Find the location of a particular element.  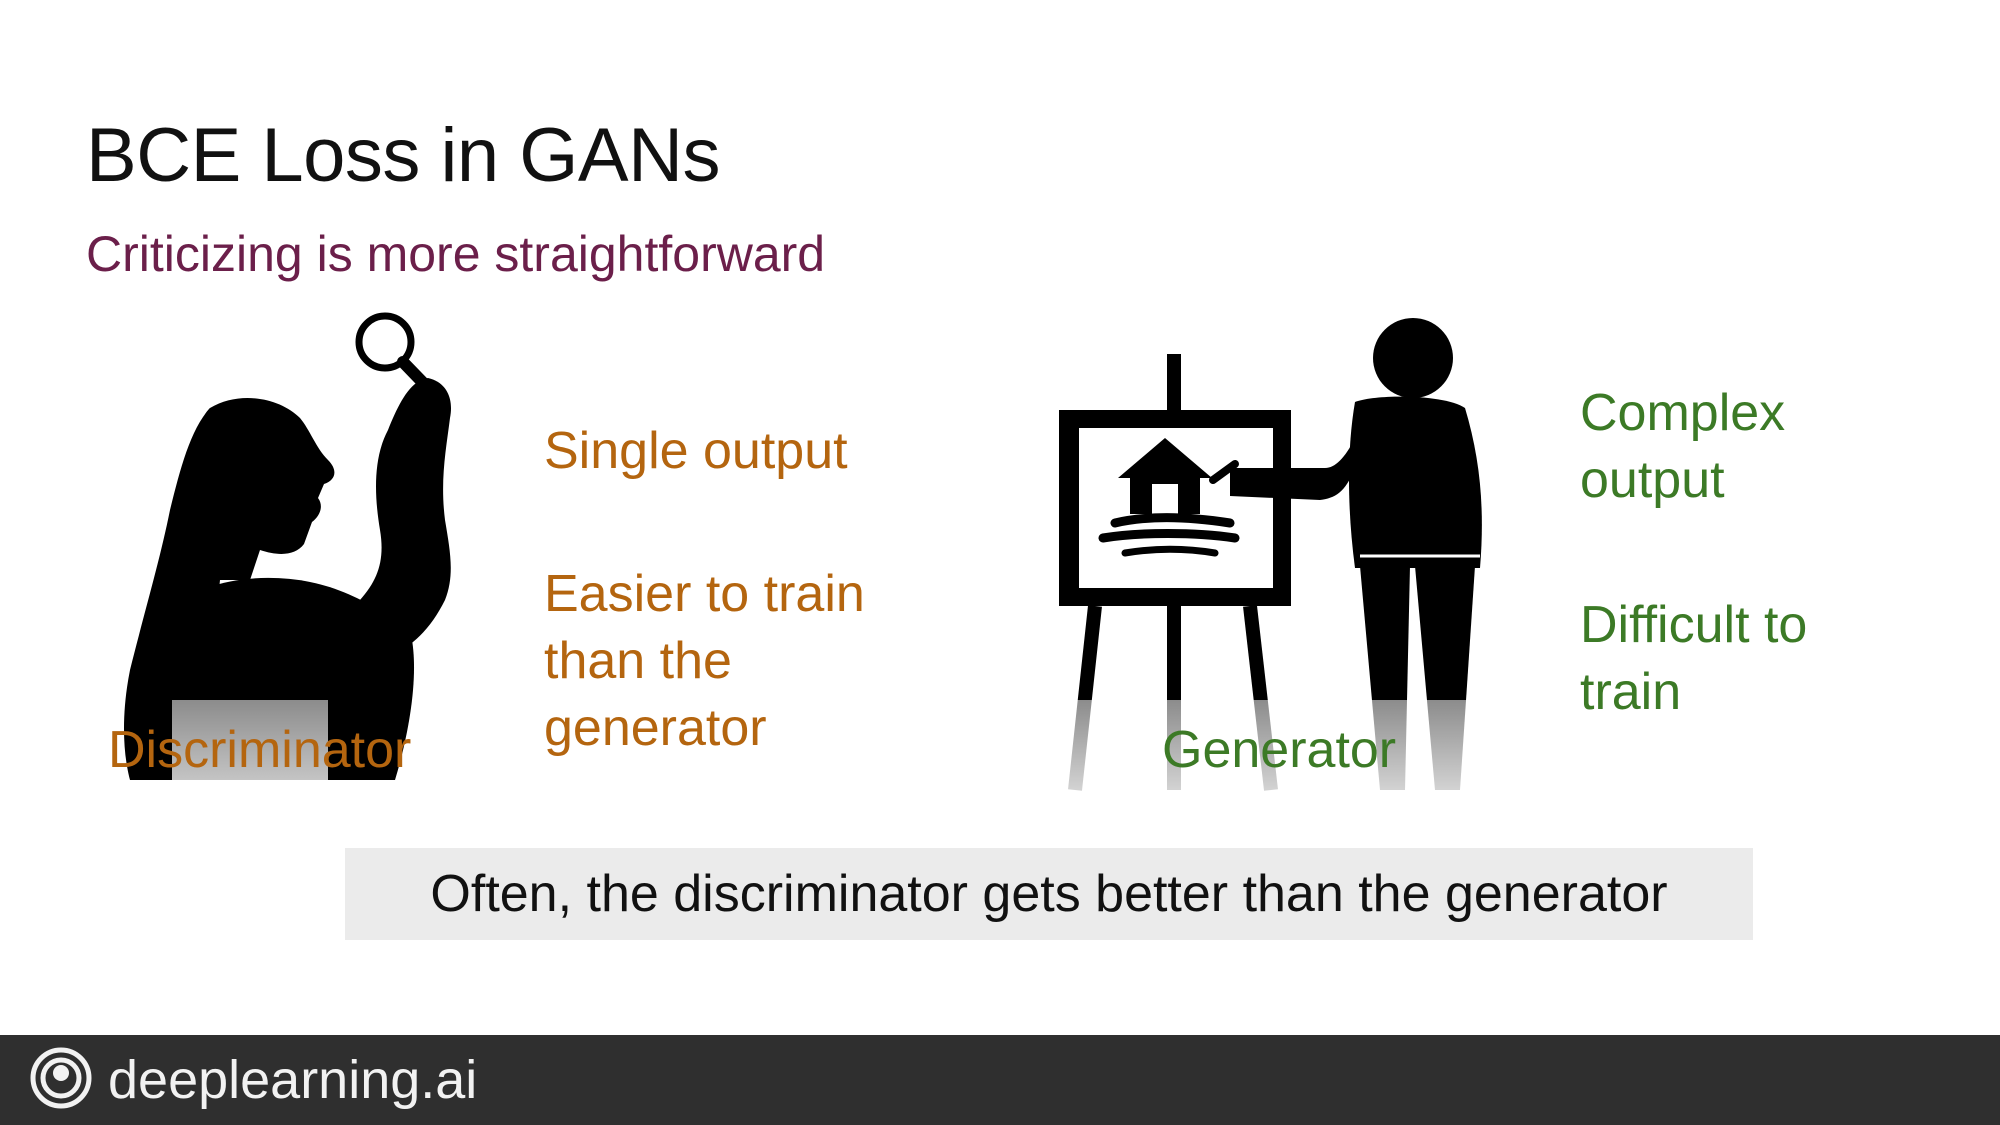

discriminator-label: Discriminator is located at coordinates (260, 750).